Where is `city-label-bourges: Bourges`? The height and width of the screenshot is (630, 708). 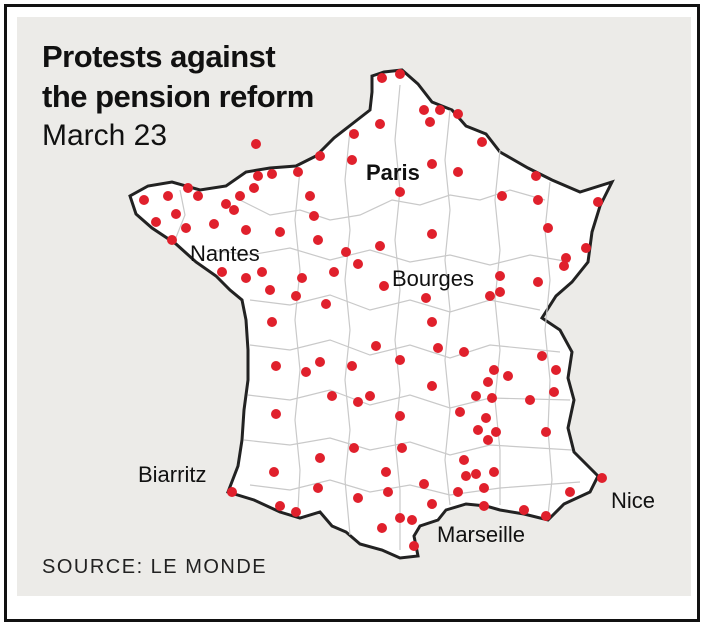
city-label-bourges: Bourges is located at coordinates (433, 278).